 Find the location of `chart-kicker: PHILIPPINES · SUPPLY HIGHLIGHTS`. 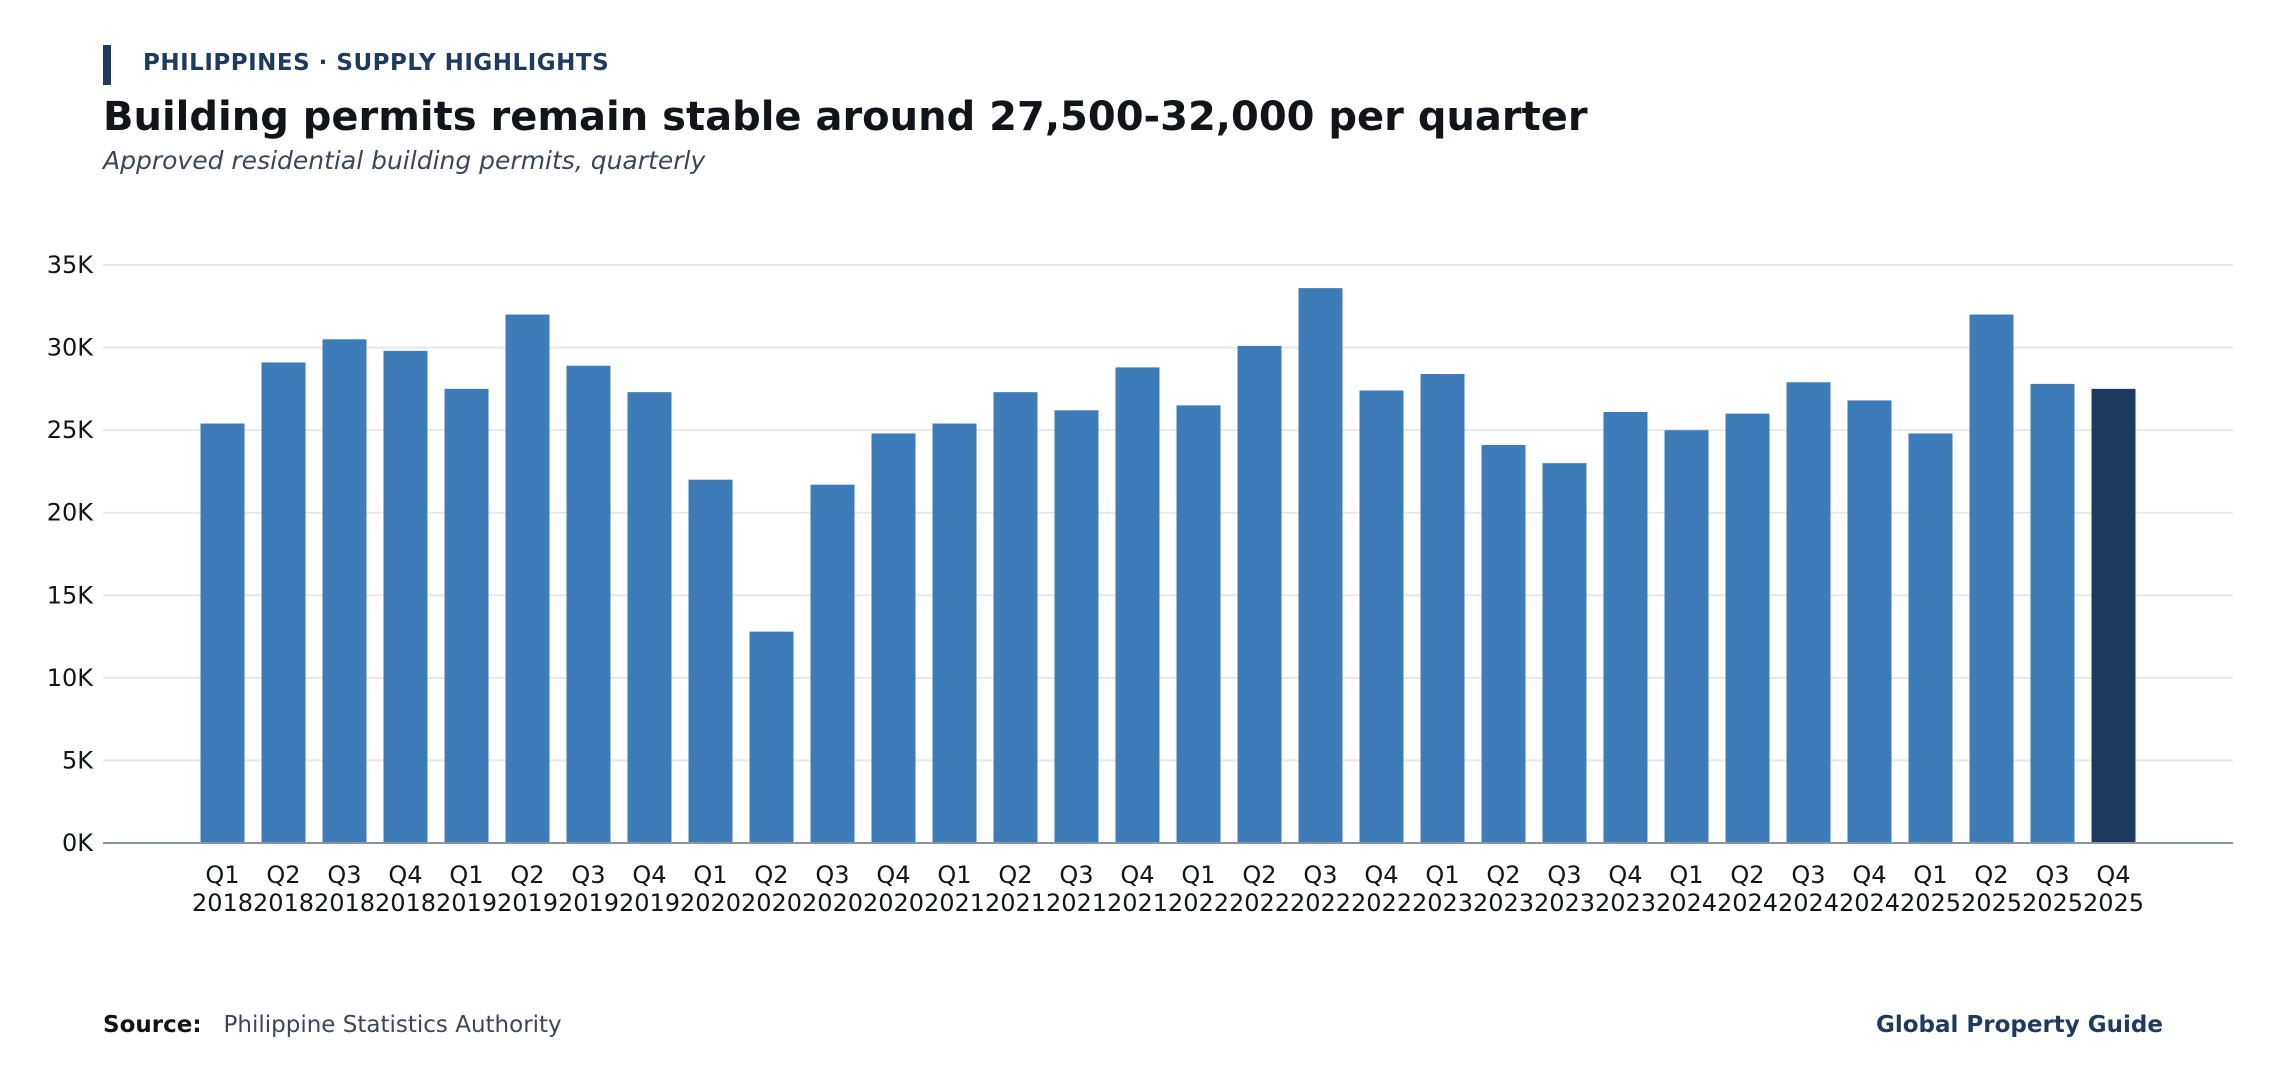

chart-kicker: PHILIPPINES · SUPPLY HIGHLIGHTS is located at coordinates (376, 63).